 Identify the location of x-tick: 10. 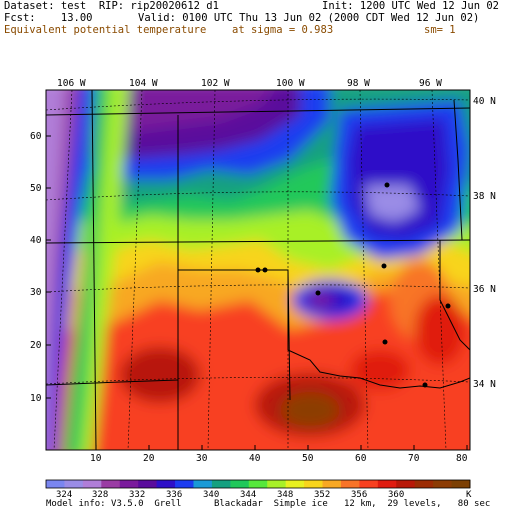
(96, 458).